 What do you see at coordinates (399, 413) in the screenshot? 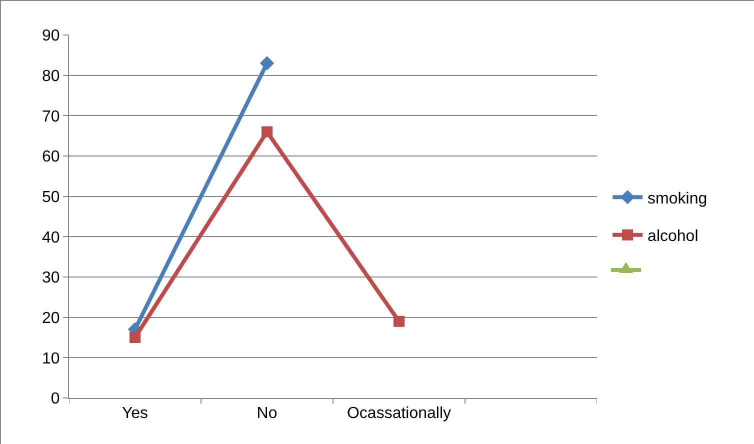
I see `x-tick-label: Ocassationally` at bounding box center [399, 413].